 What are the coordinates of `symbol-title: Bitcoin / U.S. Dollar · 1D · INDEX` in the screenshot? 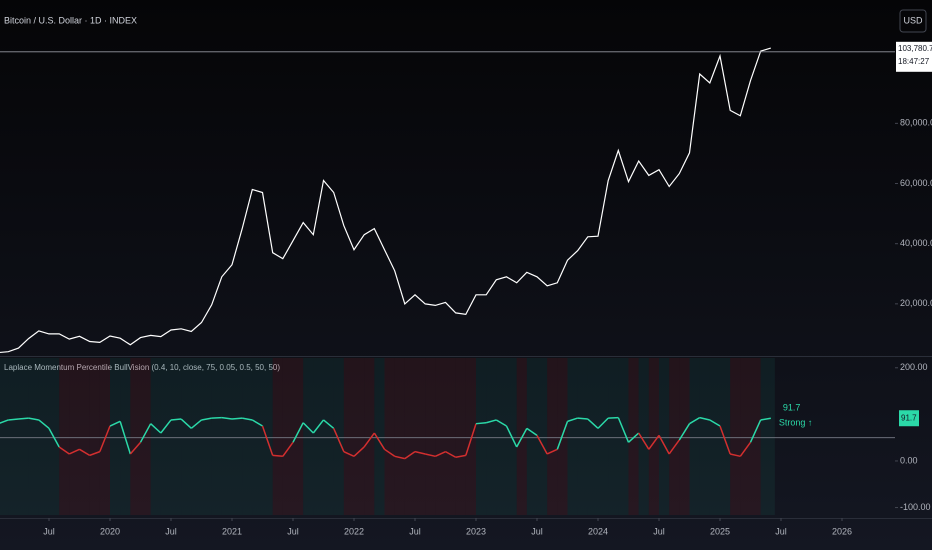 It's located at (70, 20).